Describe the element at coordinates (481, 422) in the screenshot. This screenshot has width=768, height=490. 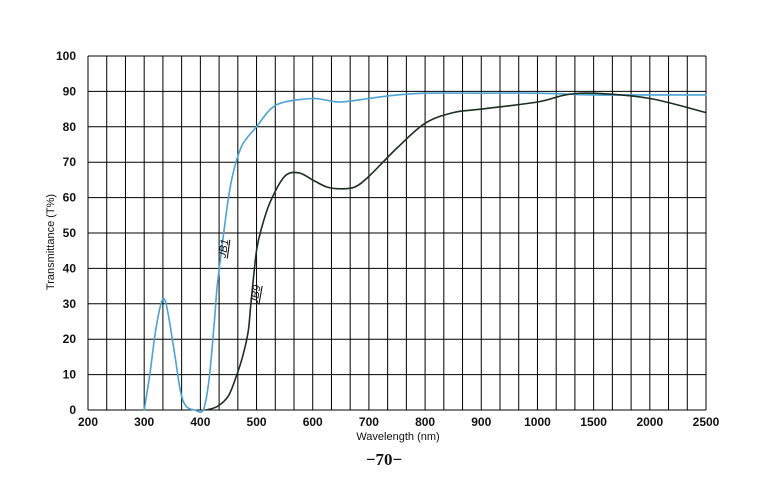
I see `x-tick-label: 900` at that location.